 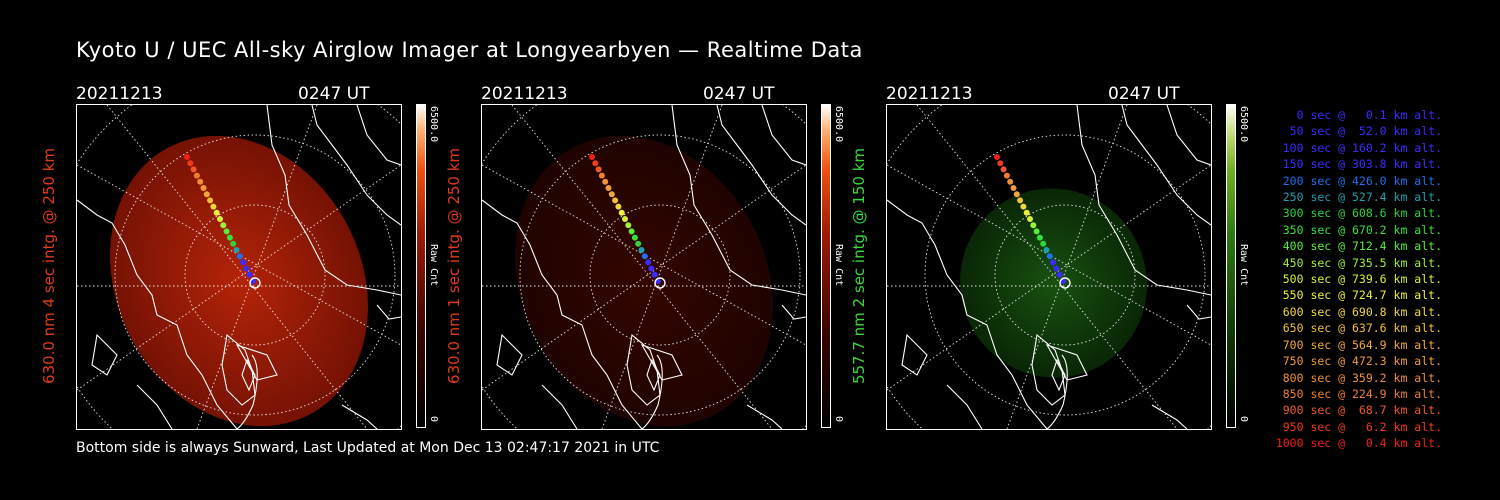 What do you see at coordinates (49, 266) in the screenshot?
I see `channel-label: 630.0 nm 4 sec intg. @ 250 km` at bounding box center [49, 266].